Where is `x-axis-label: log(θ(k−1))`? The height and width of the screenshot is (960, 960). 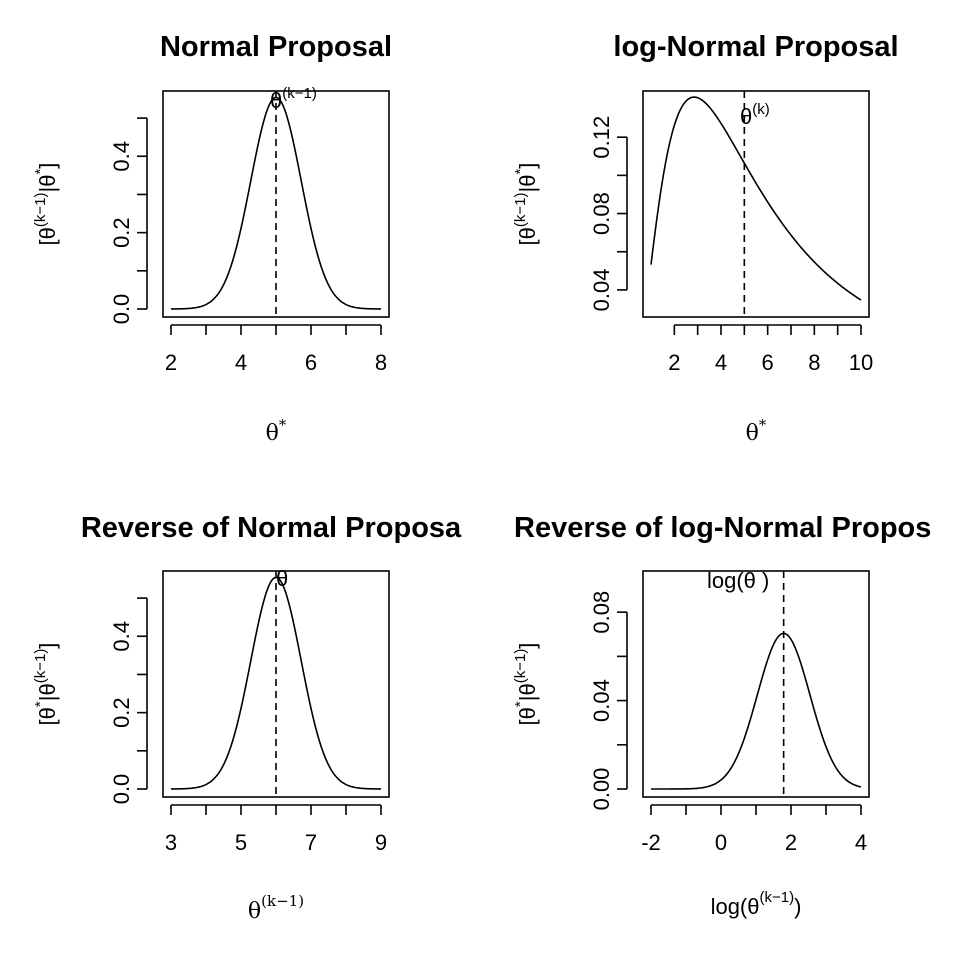
x-axis-label: log(θ(k−1)) is located at coordinates (756, 904).